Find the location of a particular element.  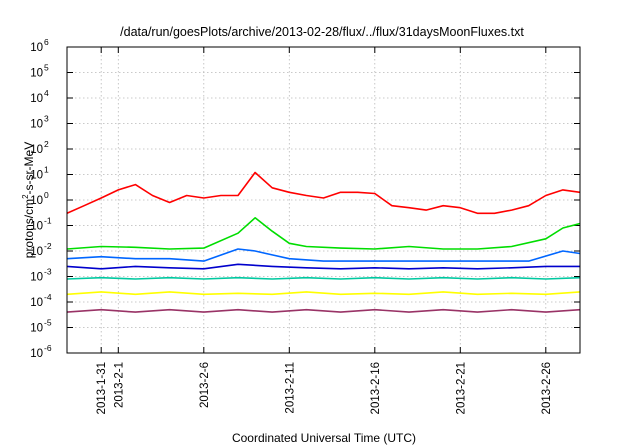

x-tick-label: 2013-2-6 is located at coordinates (205, 385).